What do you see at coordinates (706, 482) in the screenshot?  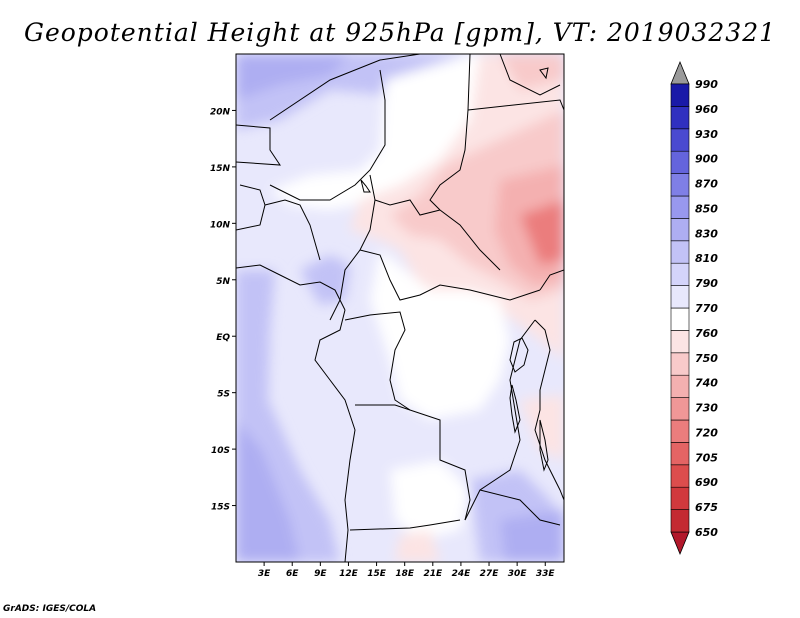 I see `colorbar-label: 690` at bounding box center [706, 482].